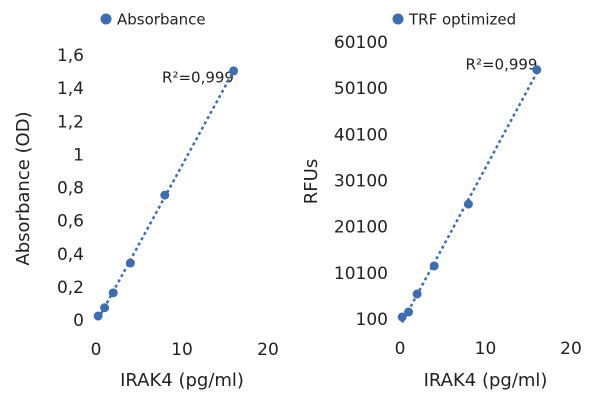  What do you see at coordinates (361, 274) in the screenshot?
I see `y-tick-label: 10100` at bounding box center [361, 274].